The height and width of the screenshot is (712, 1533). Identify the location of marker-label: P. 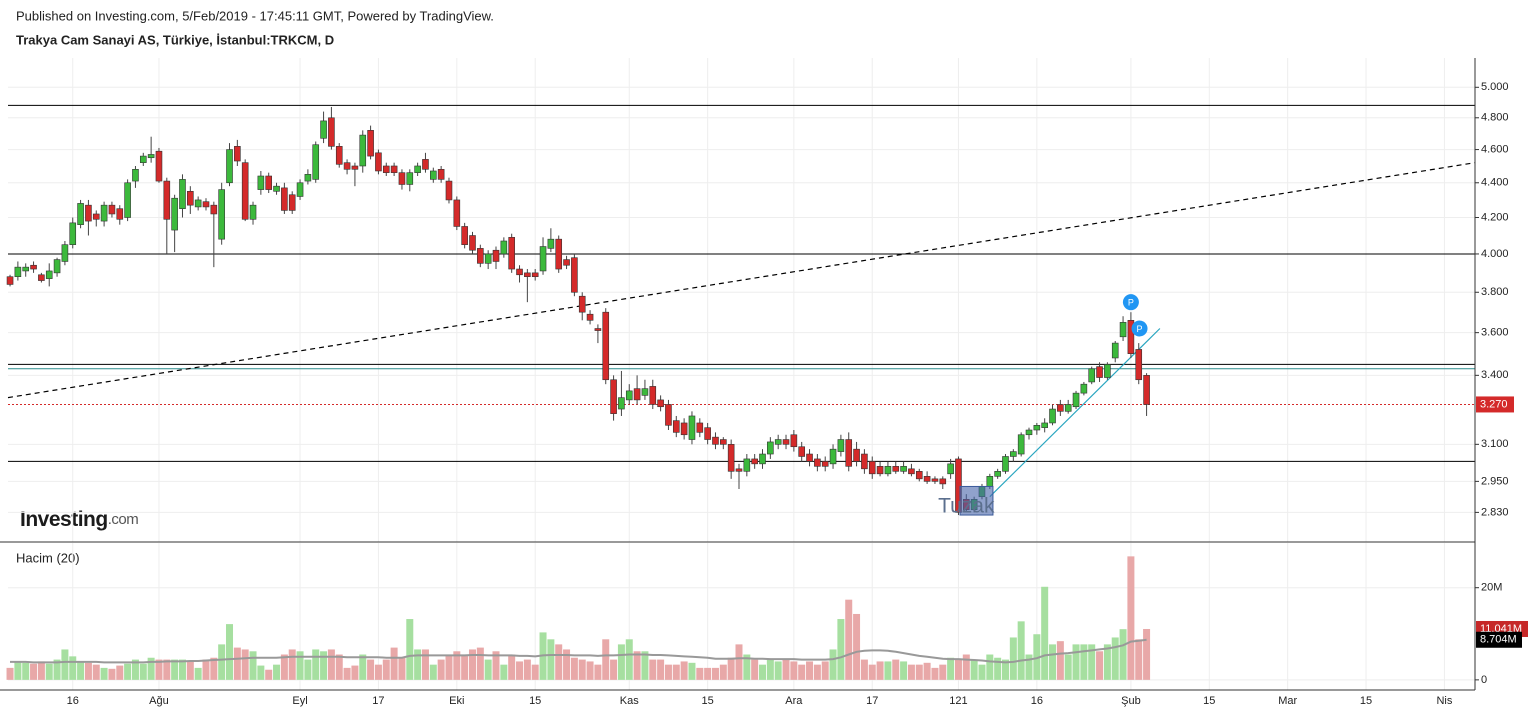
(1140, 329).